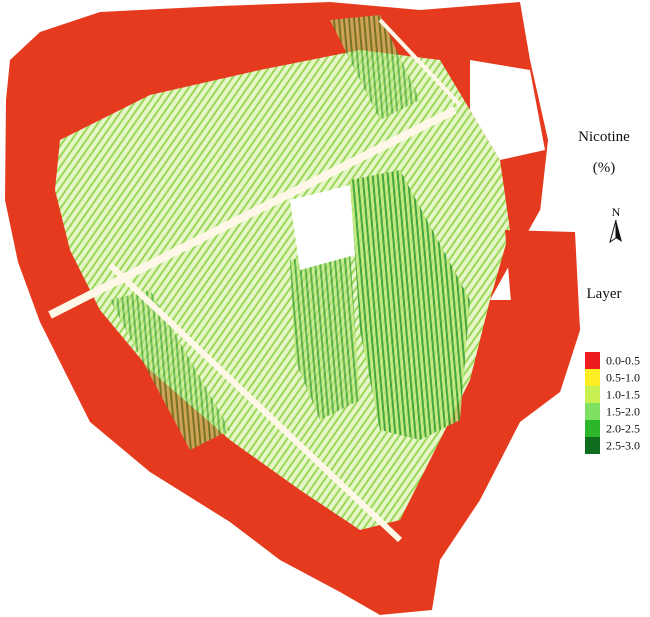  What do you see at coordinates (623, 378) in the screenshot?
I see `legend-label: 0.5-1.0` at bounding box center [623, 378].